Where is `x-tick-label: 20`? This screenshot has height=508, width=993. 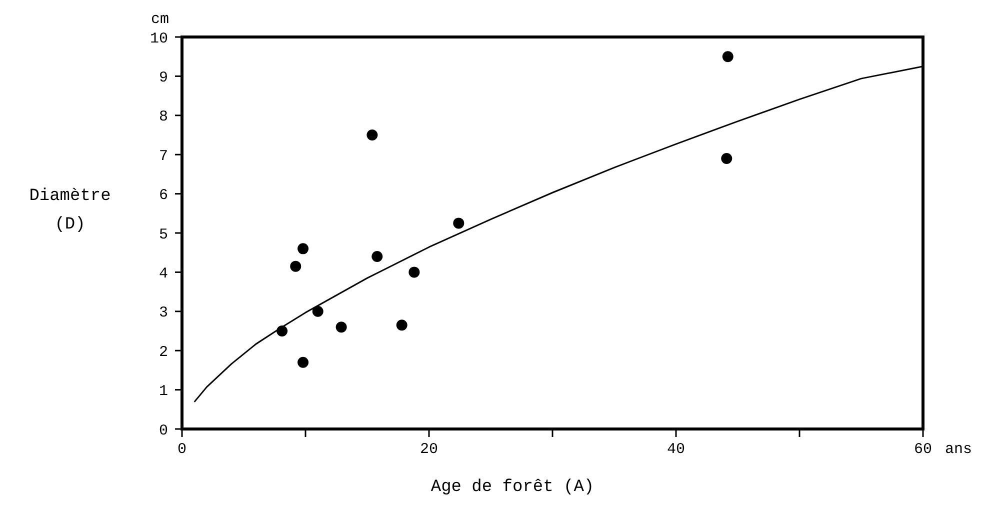 x-tick-label: 20 is located at coordinates (429, 449).